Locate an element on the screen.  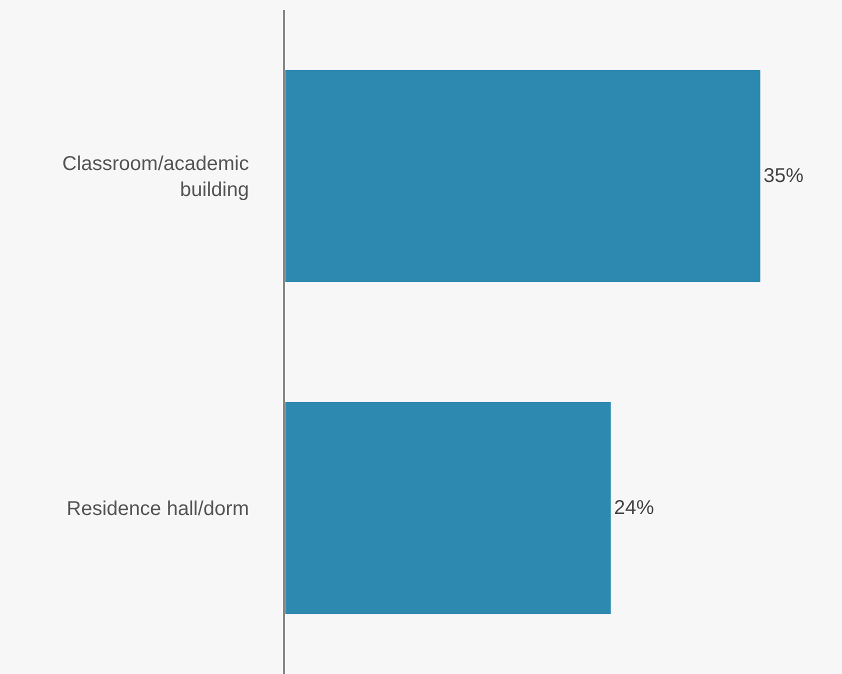
data-label: 35% is located at coordinates (783, 176).